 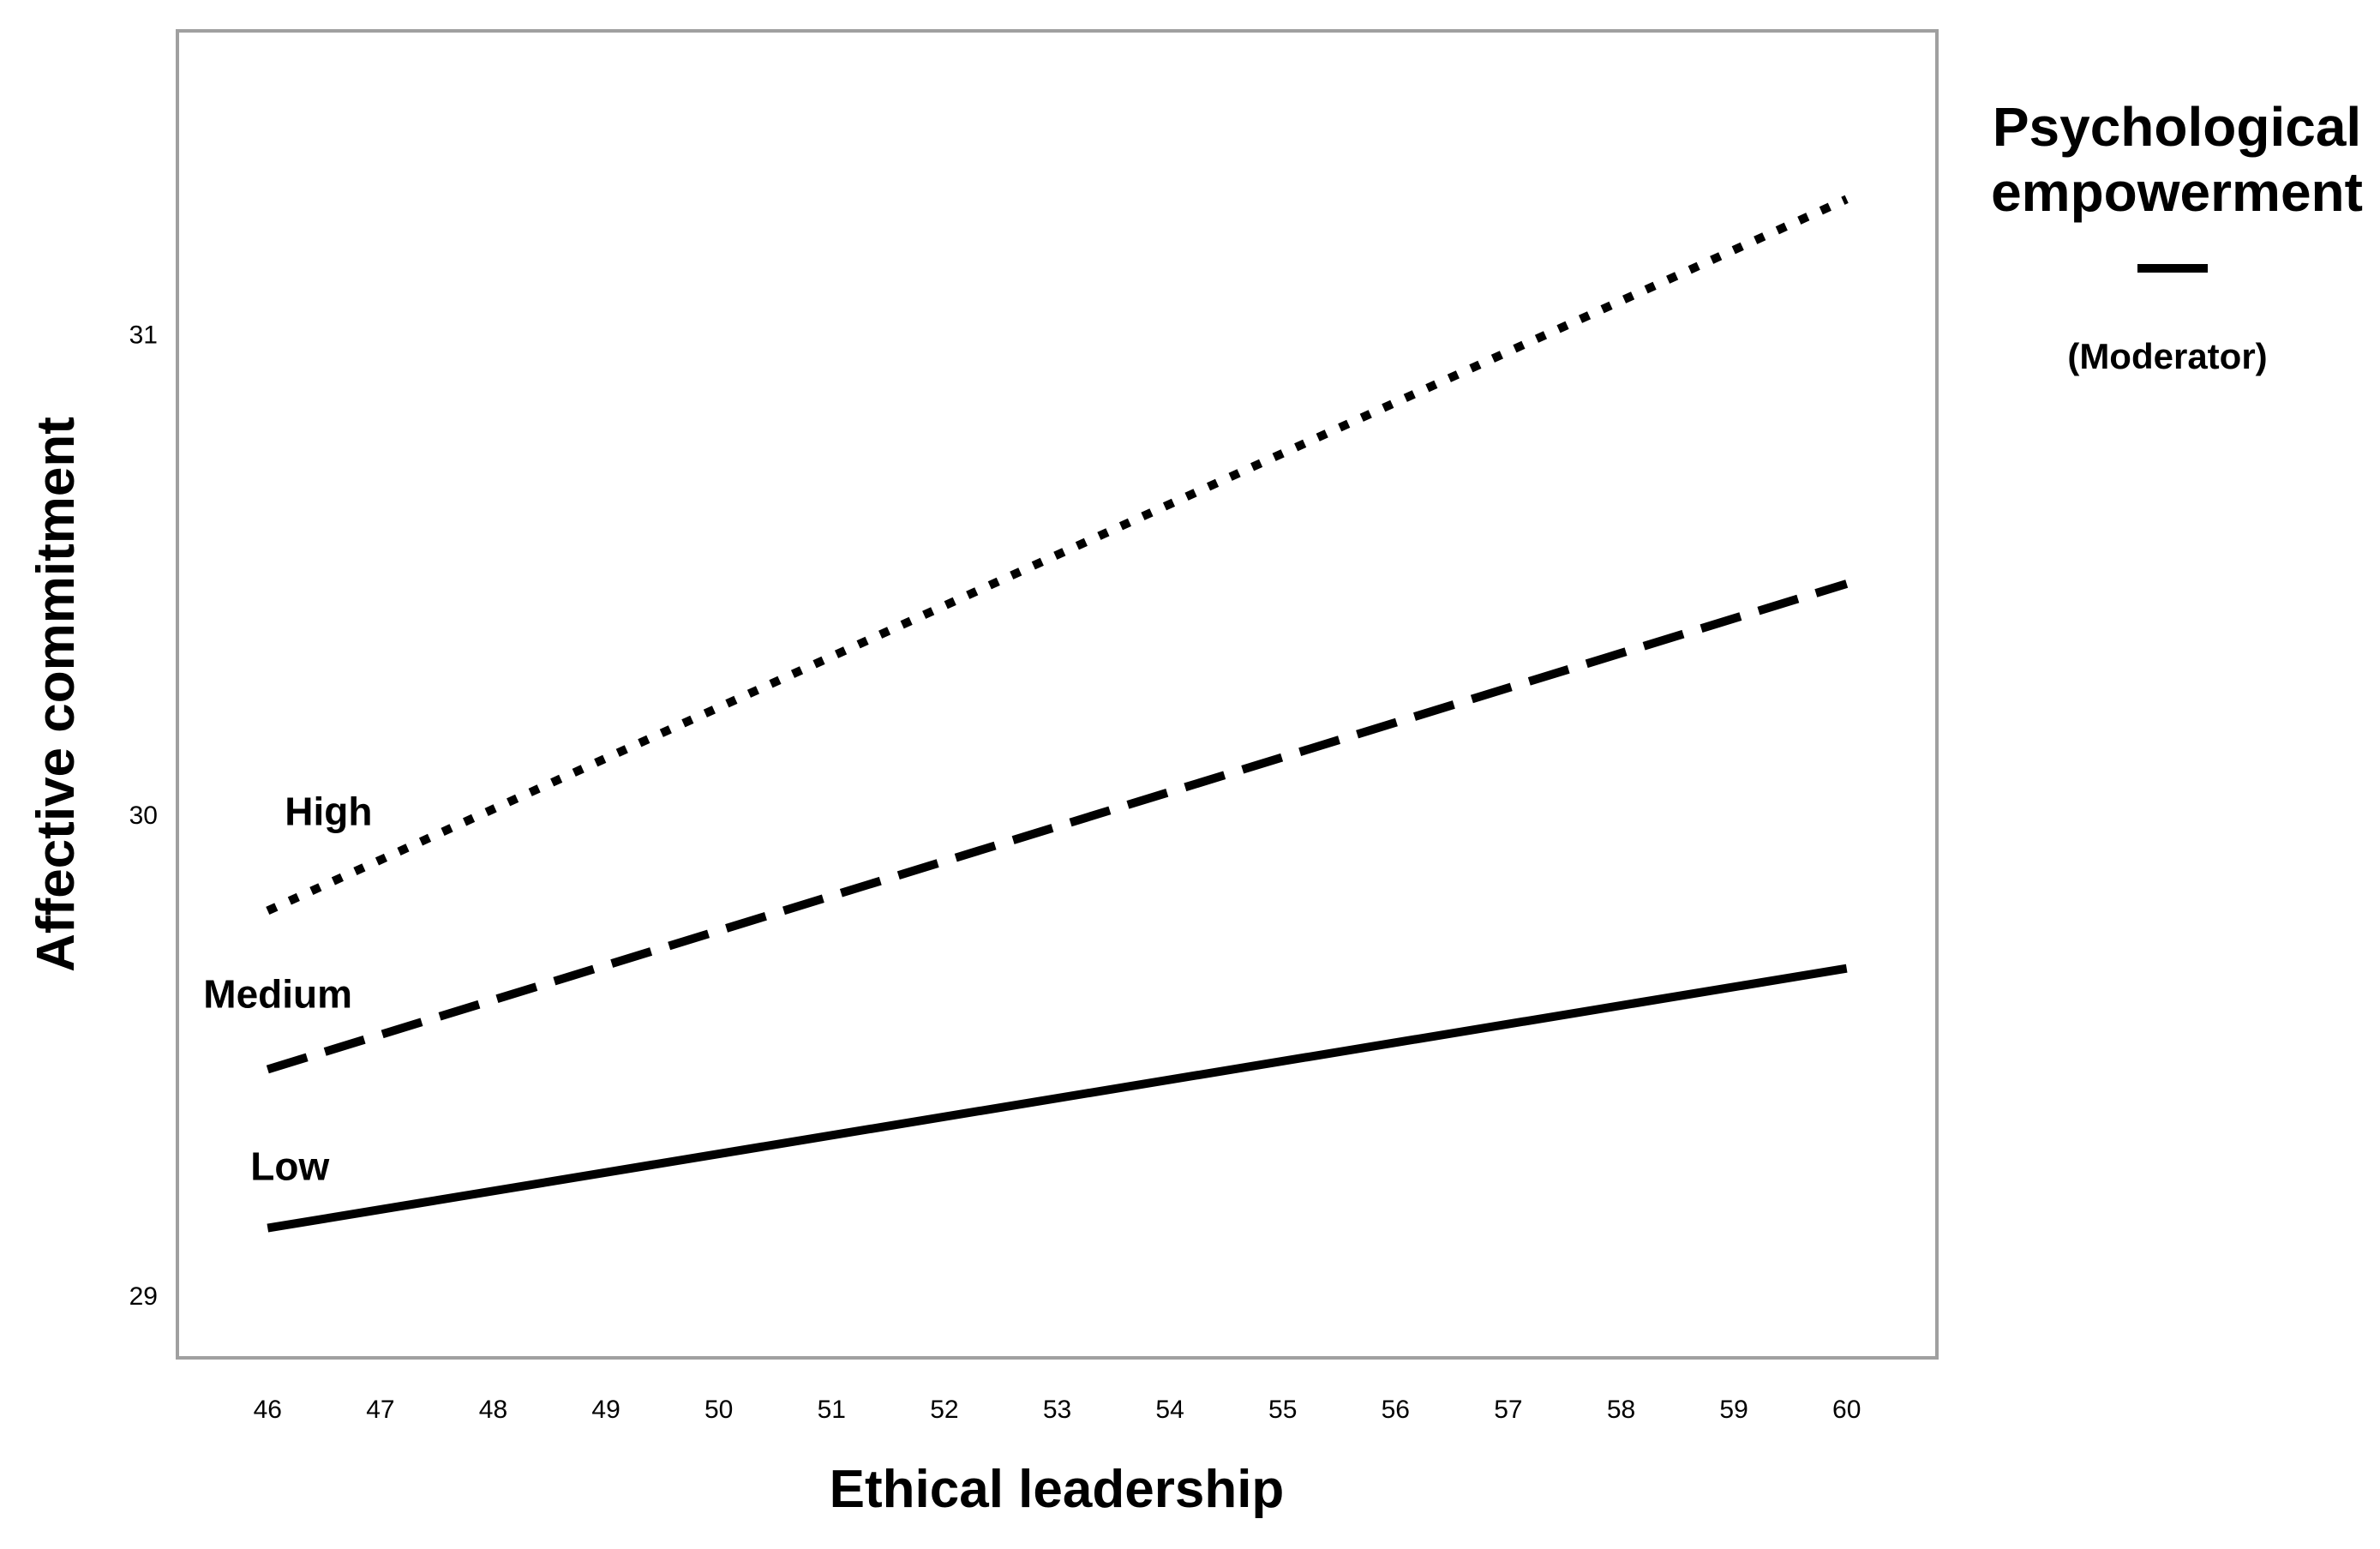 What do you see at coordinates (1621, 1410) in the screenshot?
I see `x-tick-label: 58` at bounding box center [1621, 1410].